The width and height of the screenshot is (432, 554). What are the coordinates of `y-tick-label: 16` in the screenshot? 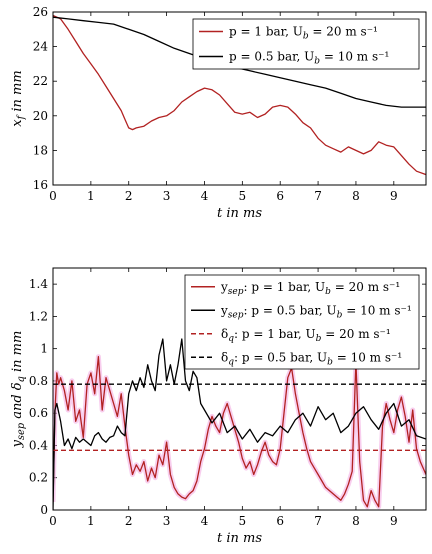 It's located at (40, 185).